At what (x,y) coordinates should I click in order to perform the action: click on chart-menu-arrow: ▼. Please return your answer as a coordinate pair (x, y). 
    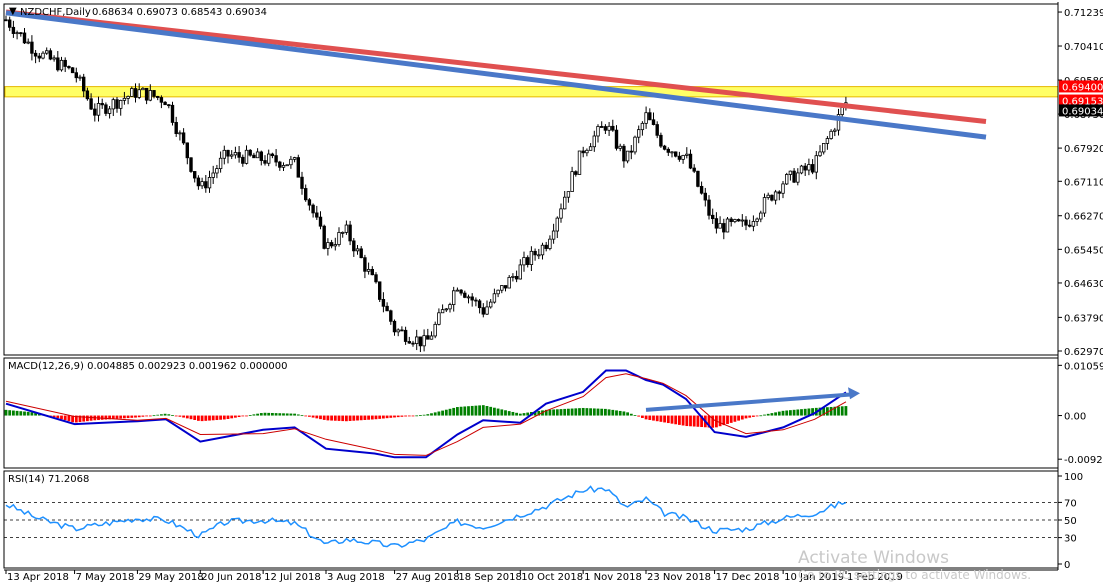
    Looking at the image, I should click on (13, 11).